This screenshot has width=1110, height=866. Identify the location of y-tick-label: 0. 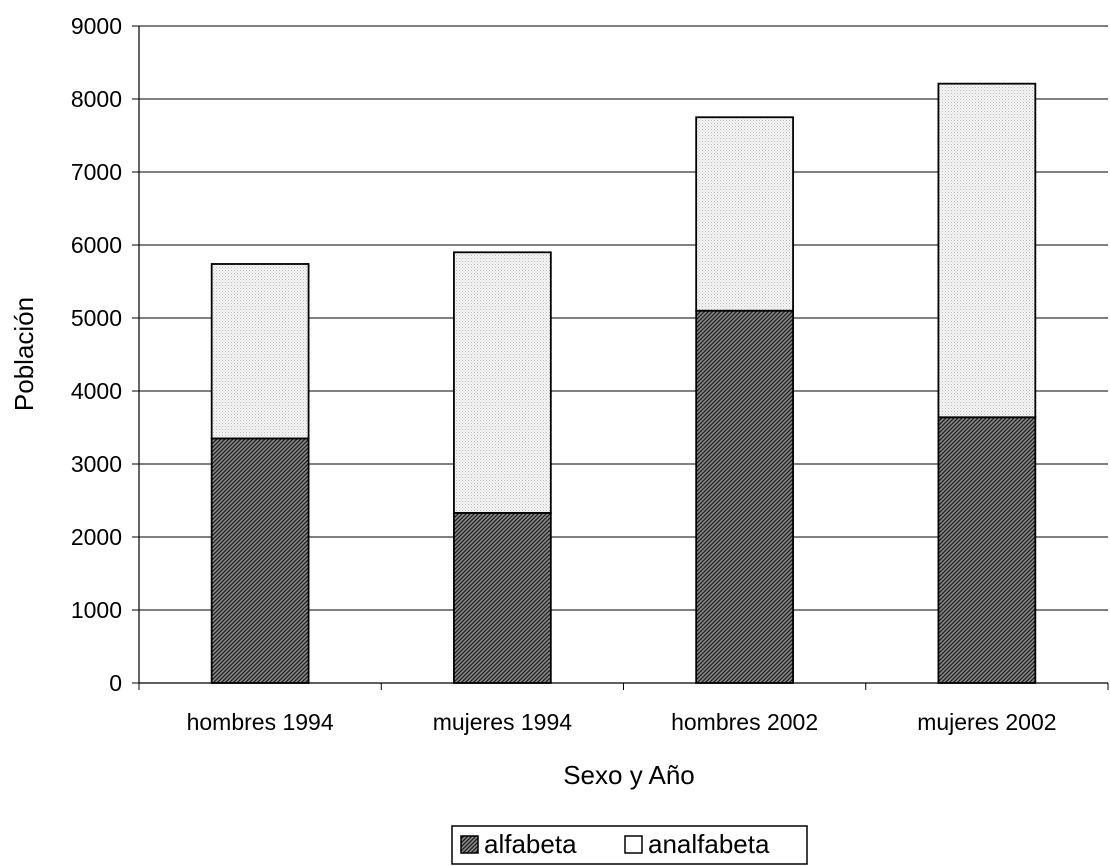
(115, 683).